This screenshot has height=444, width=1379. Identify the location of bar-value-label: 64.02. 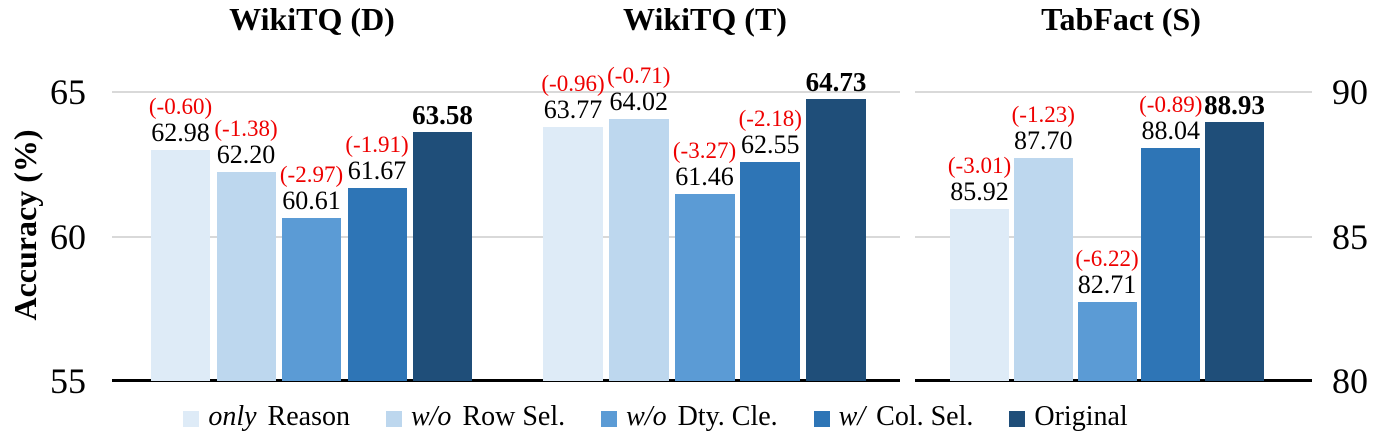
(639, 102).